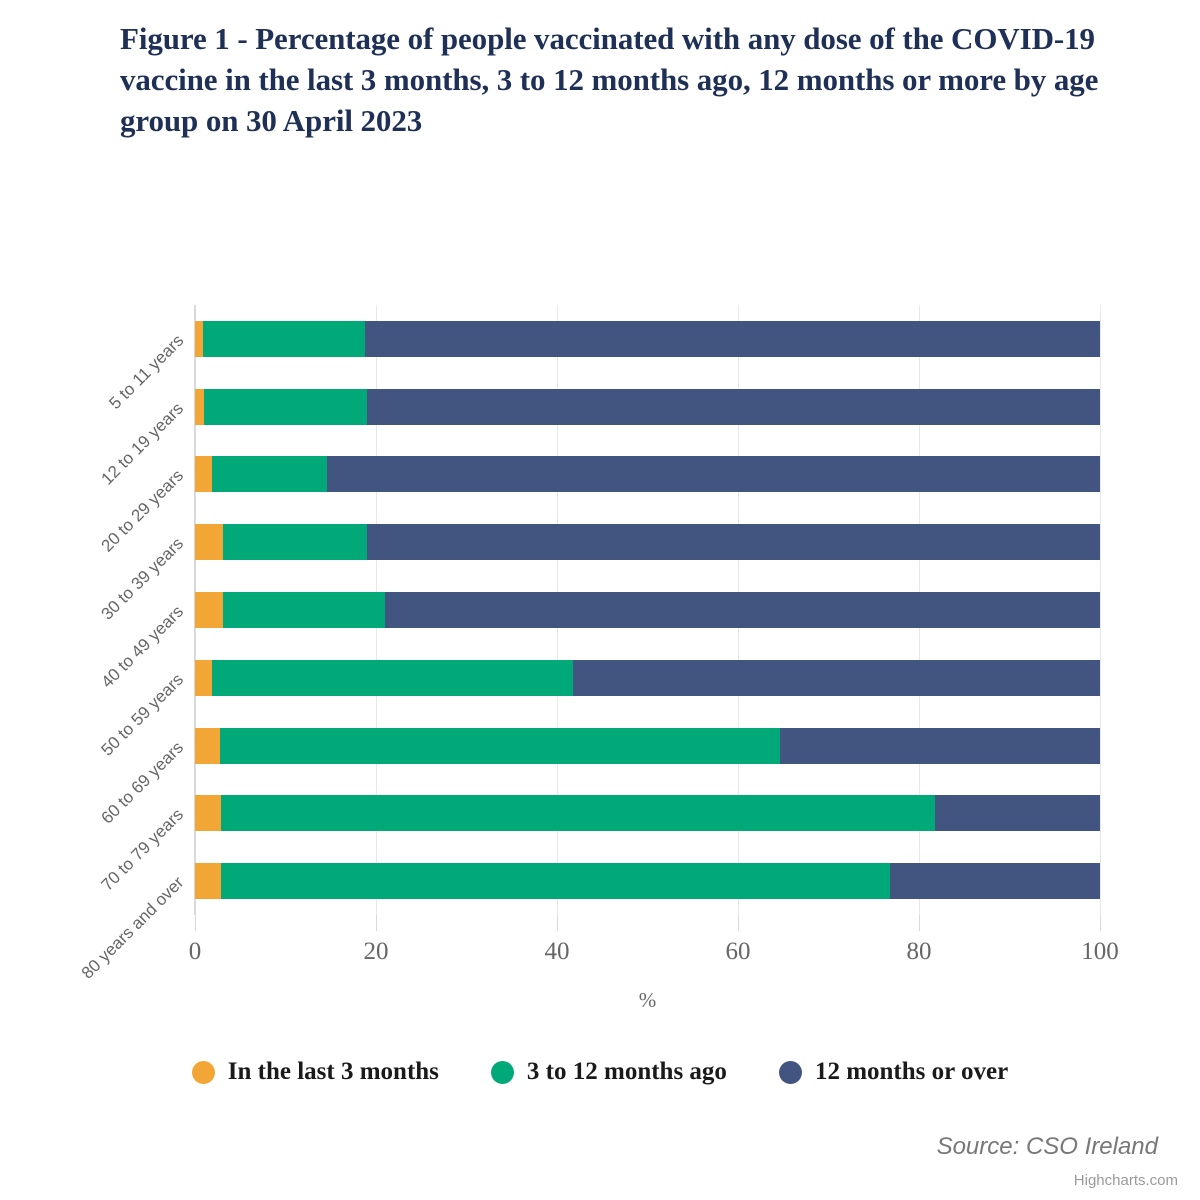 This screenshot has width=1200, height=1200. I want to click on x-axis-tick-label: 0, so click(195, 951).